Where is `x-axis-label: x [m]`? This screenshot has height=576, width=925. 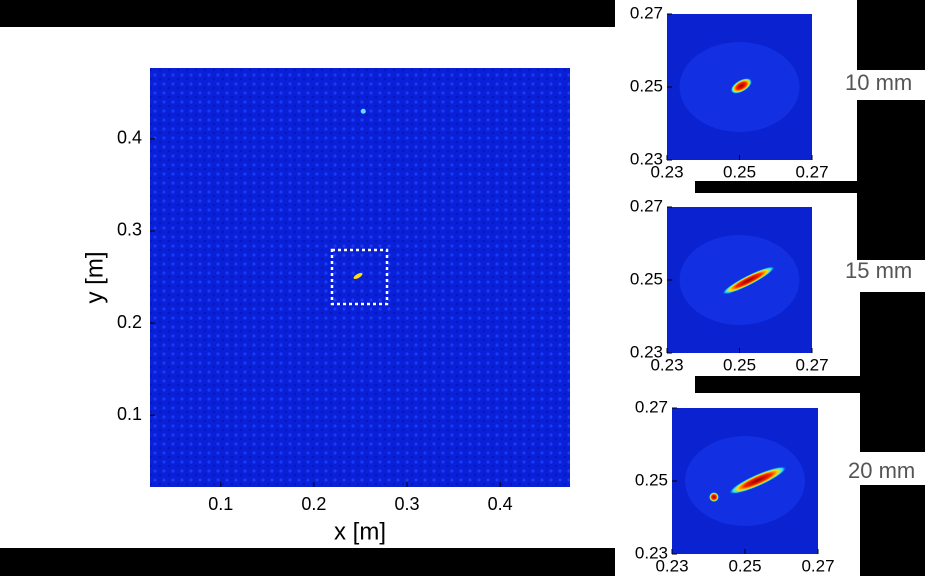 x-axis-label: x [m] is located at coordinates (360, 531).